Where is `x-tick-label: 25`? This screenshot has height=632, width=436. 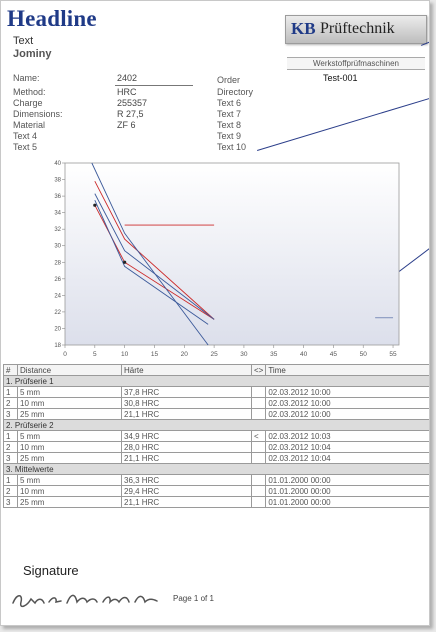 x-tick-label: 25 is located at coordinates (214, 354).